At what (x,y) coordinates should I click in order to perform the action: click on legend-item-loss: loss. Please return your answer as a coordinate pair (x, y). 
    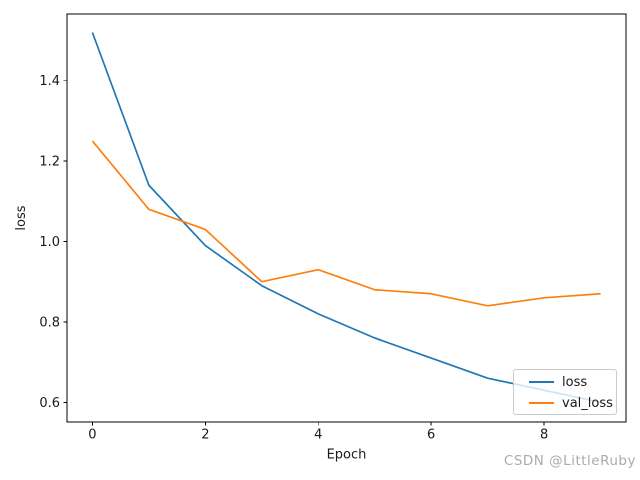
    Looking at the image, I should click on (572, 382).